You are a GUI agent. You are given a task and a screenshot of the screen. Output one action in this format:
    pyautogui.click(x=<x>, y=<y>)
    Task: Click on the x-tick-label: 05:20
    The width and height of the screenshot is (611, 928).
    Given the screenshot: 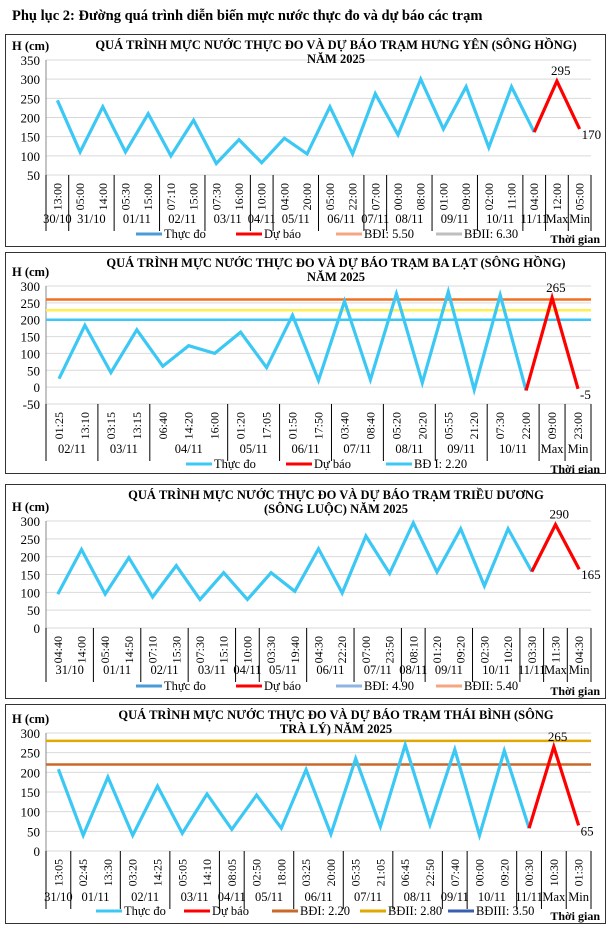 What is the action you would take?
    pyautogui.click(x=396, y=425)
    